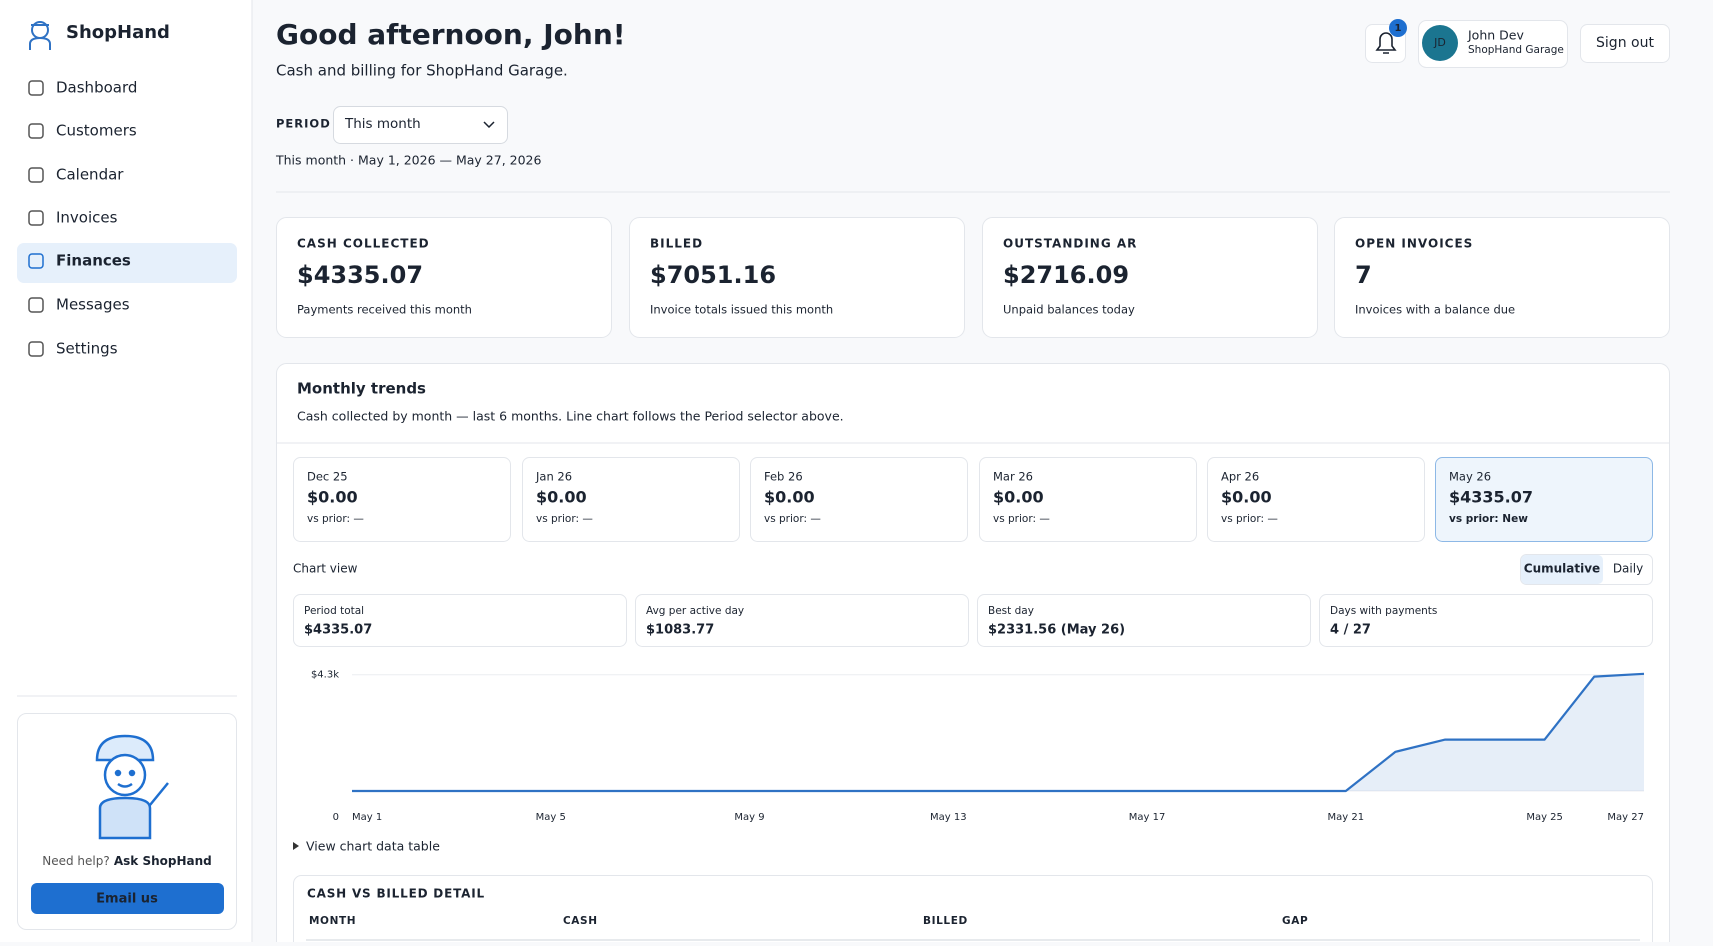  Describe the element at coordinates (93, 305) in the screenshot. I see `nav-item: Messages` at that location.